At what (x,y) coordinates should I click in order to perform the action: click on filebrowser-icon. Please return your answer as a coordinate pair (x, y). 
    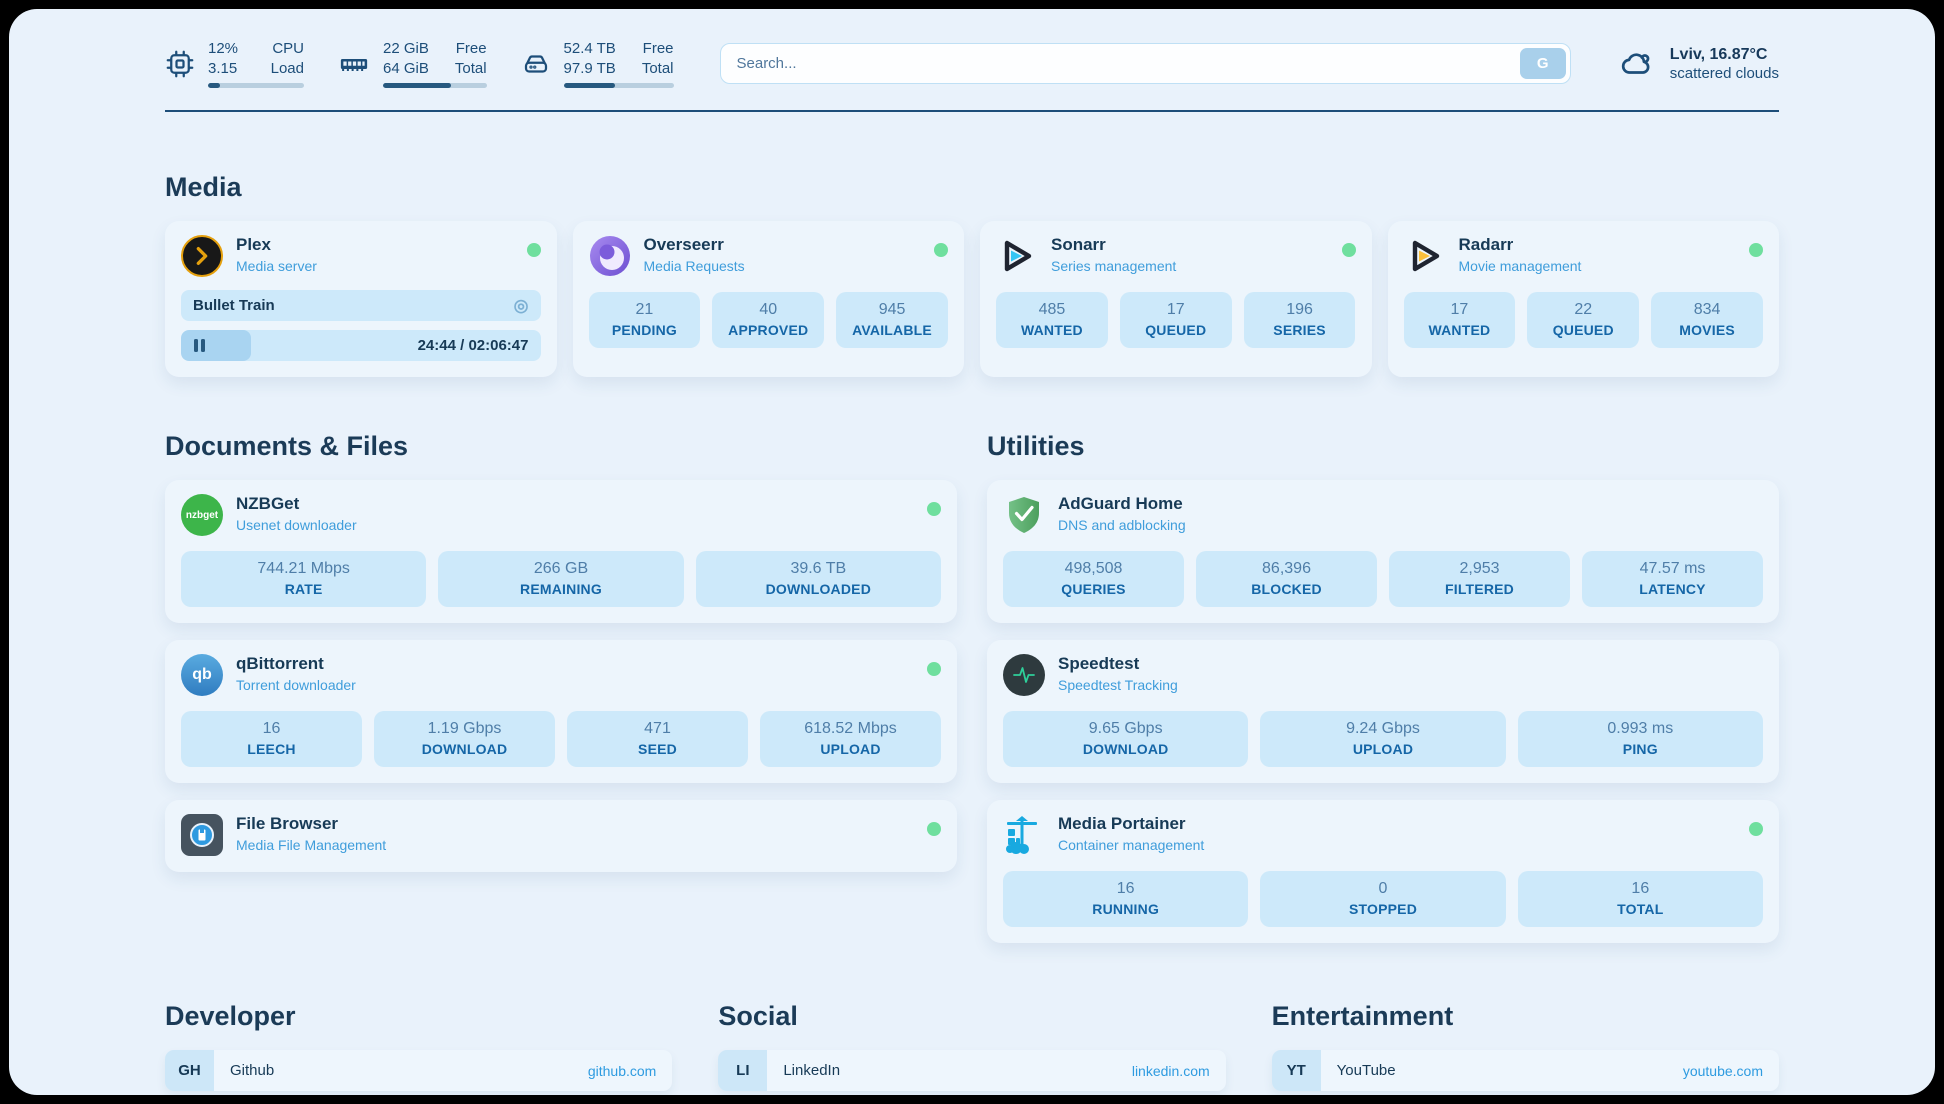
    Looking at the image, I should click on (202, 835).